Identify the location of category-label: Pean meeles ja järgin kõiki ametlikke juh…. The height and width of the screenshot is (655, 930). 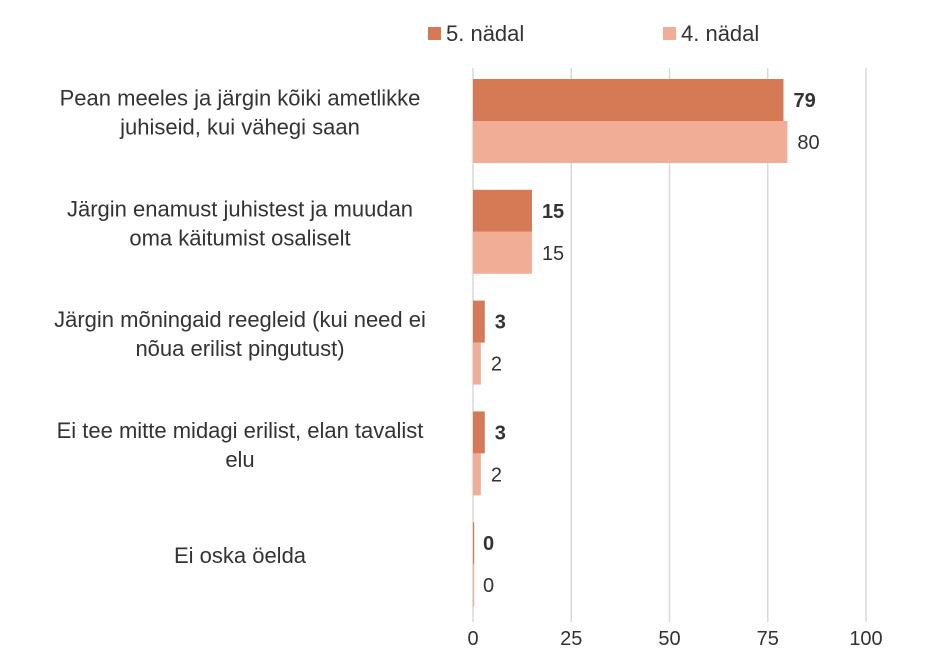
(240, 113).